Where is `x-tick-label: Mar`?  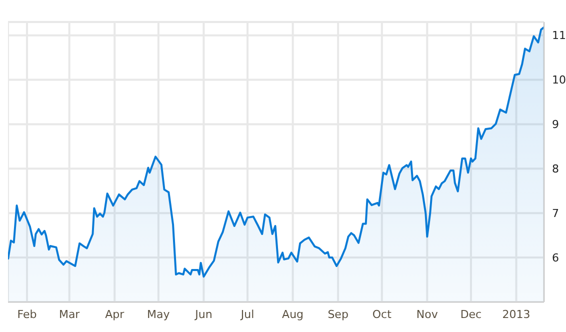 x-tick-label: Mar is located at coordinates (69, 314).